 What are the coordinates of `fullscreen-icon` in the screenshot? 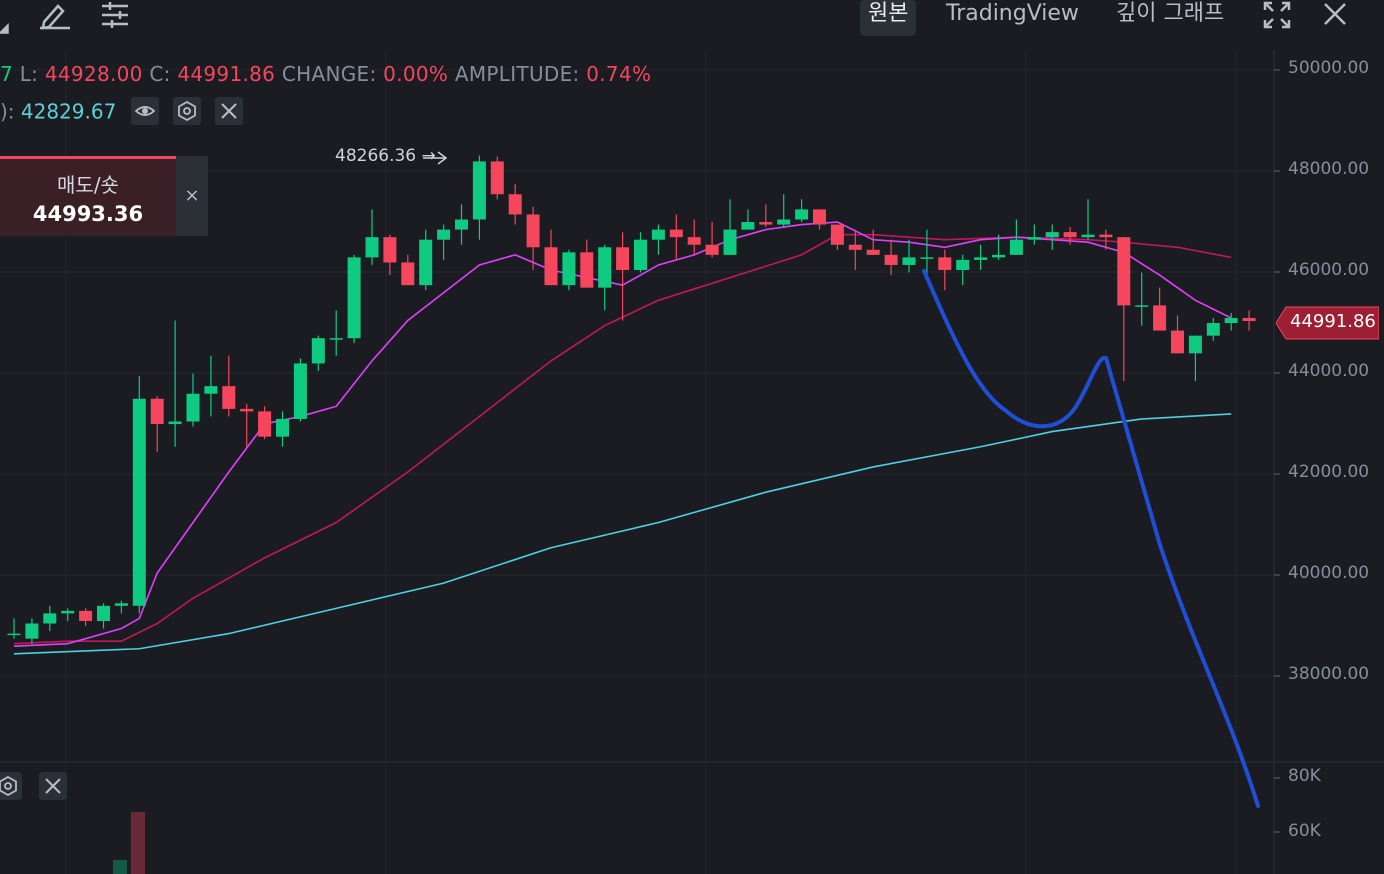 It's located at (1277, 18).